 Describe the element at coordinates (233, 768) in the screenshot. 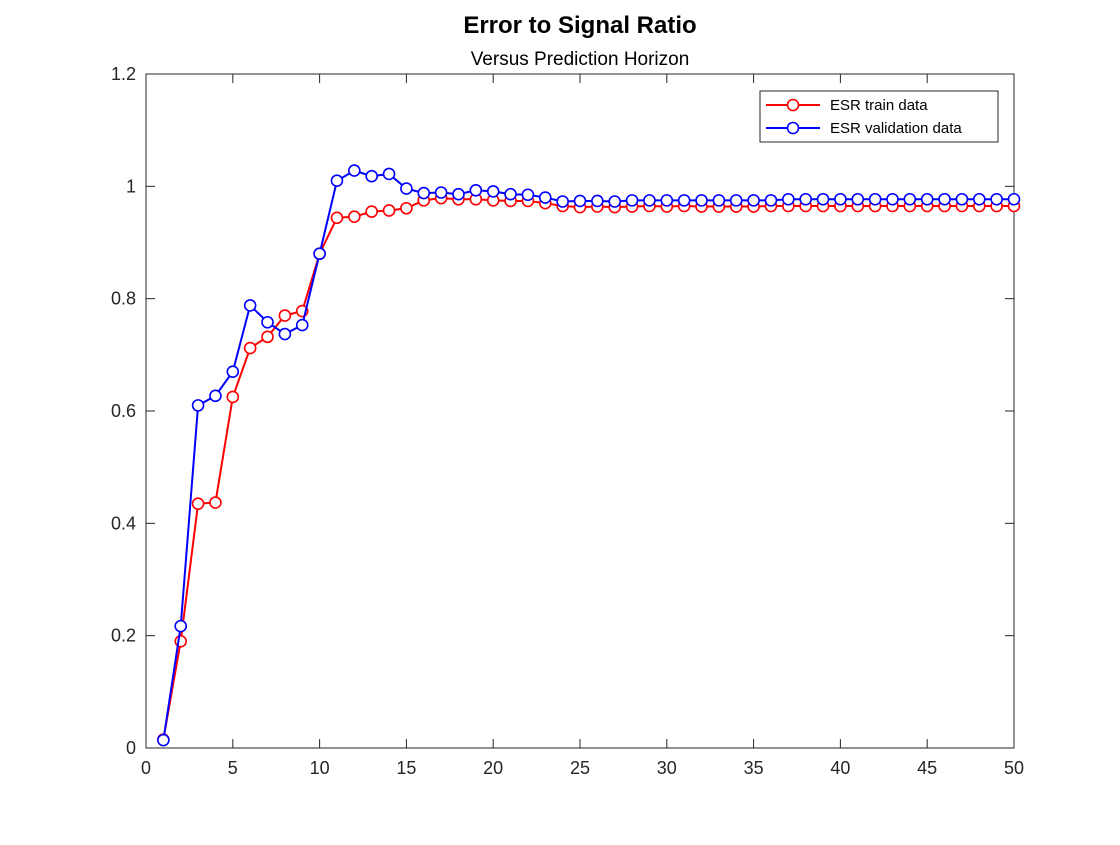

I see `x-tick-label: 5` at that location.